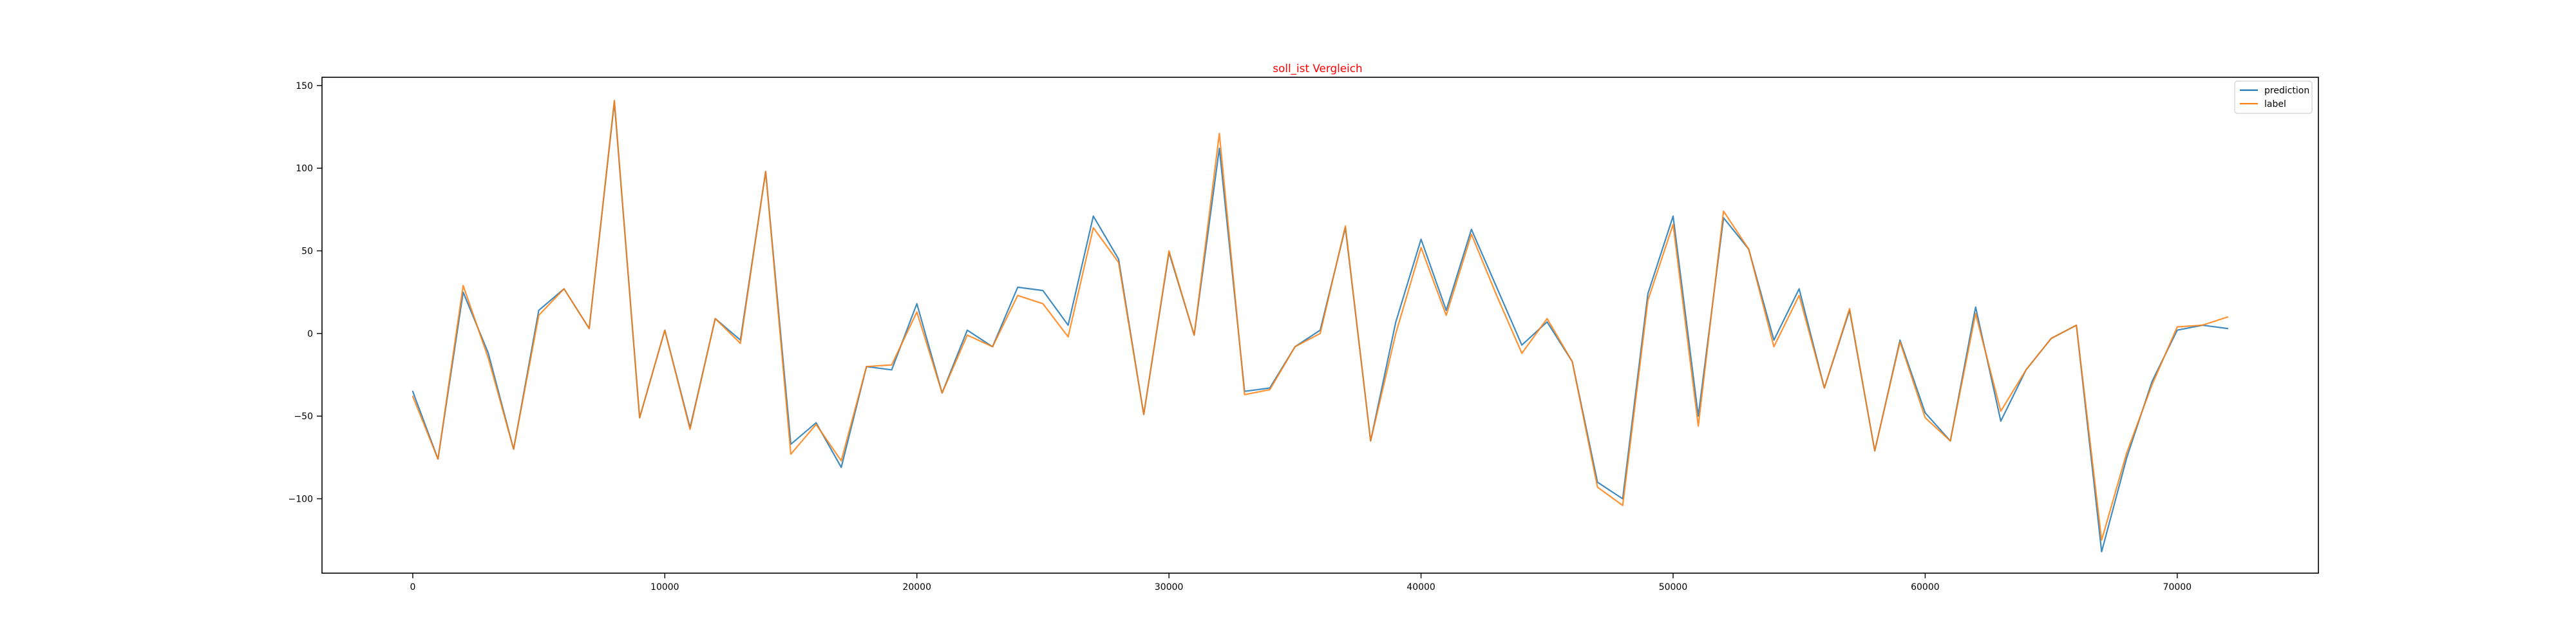 This screenshot has width=2576, height=644. Describe the element at coordinates (664, 587) in the screenshot. I see `x-tick-label: 10000` at that location.